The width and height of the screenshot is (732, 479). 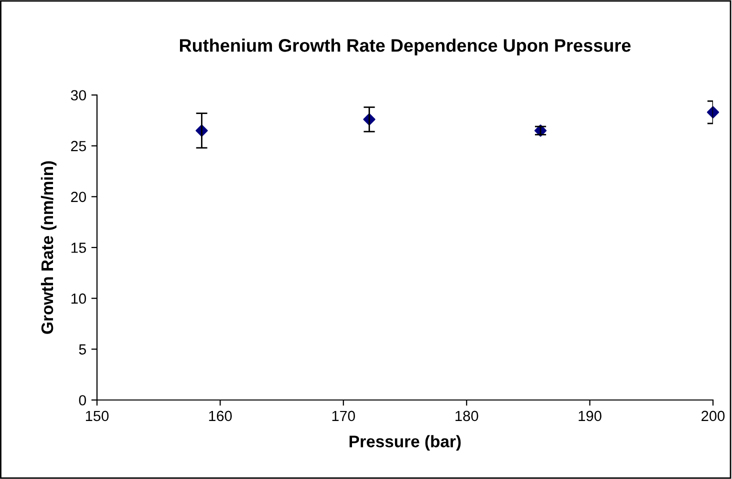 I want to click on x-tick-label: 150, so click(x=97, y=416).